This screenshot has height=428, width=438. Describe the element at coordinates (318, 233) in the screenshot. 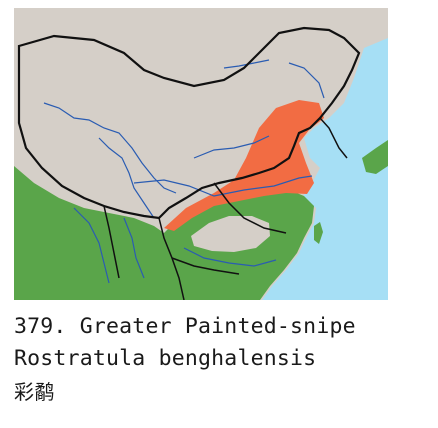

I see `taiwan-range` at that location.